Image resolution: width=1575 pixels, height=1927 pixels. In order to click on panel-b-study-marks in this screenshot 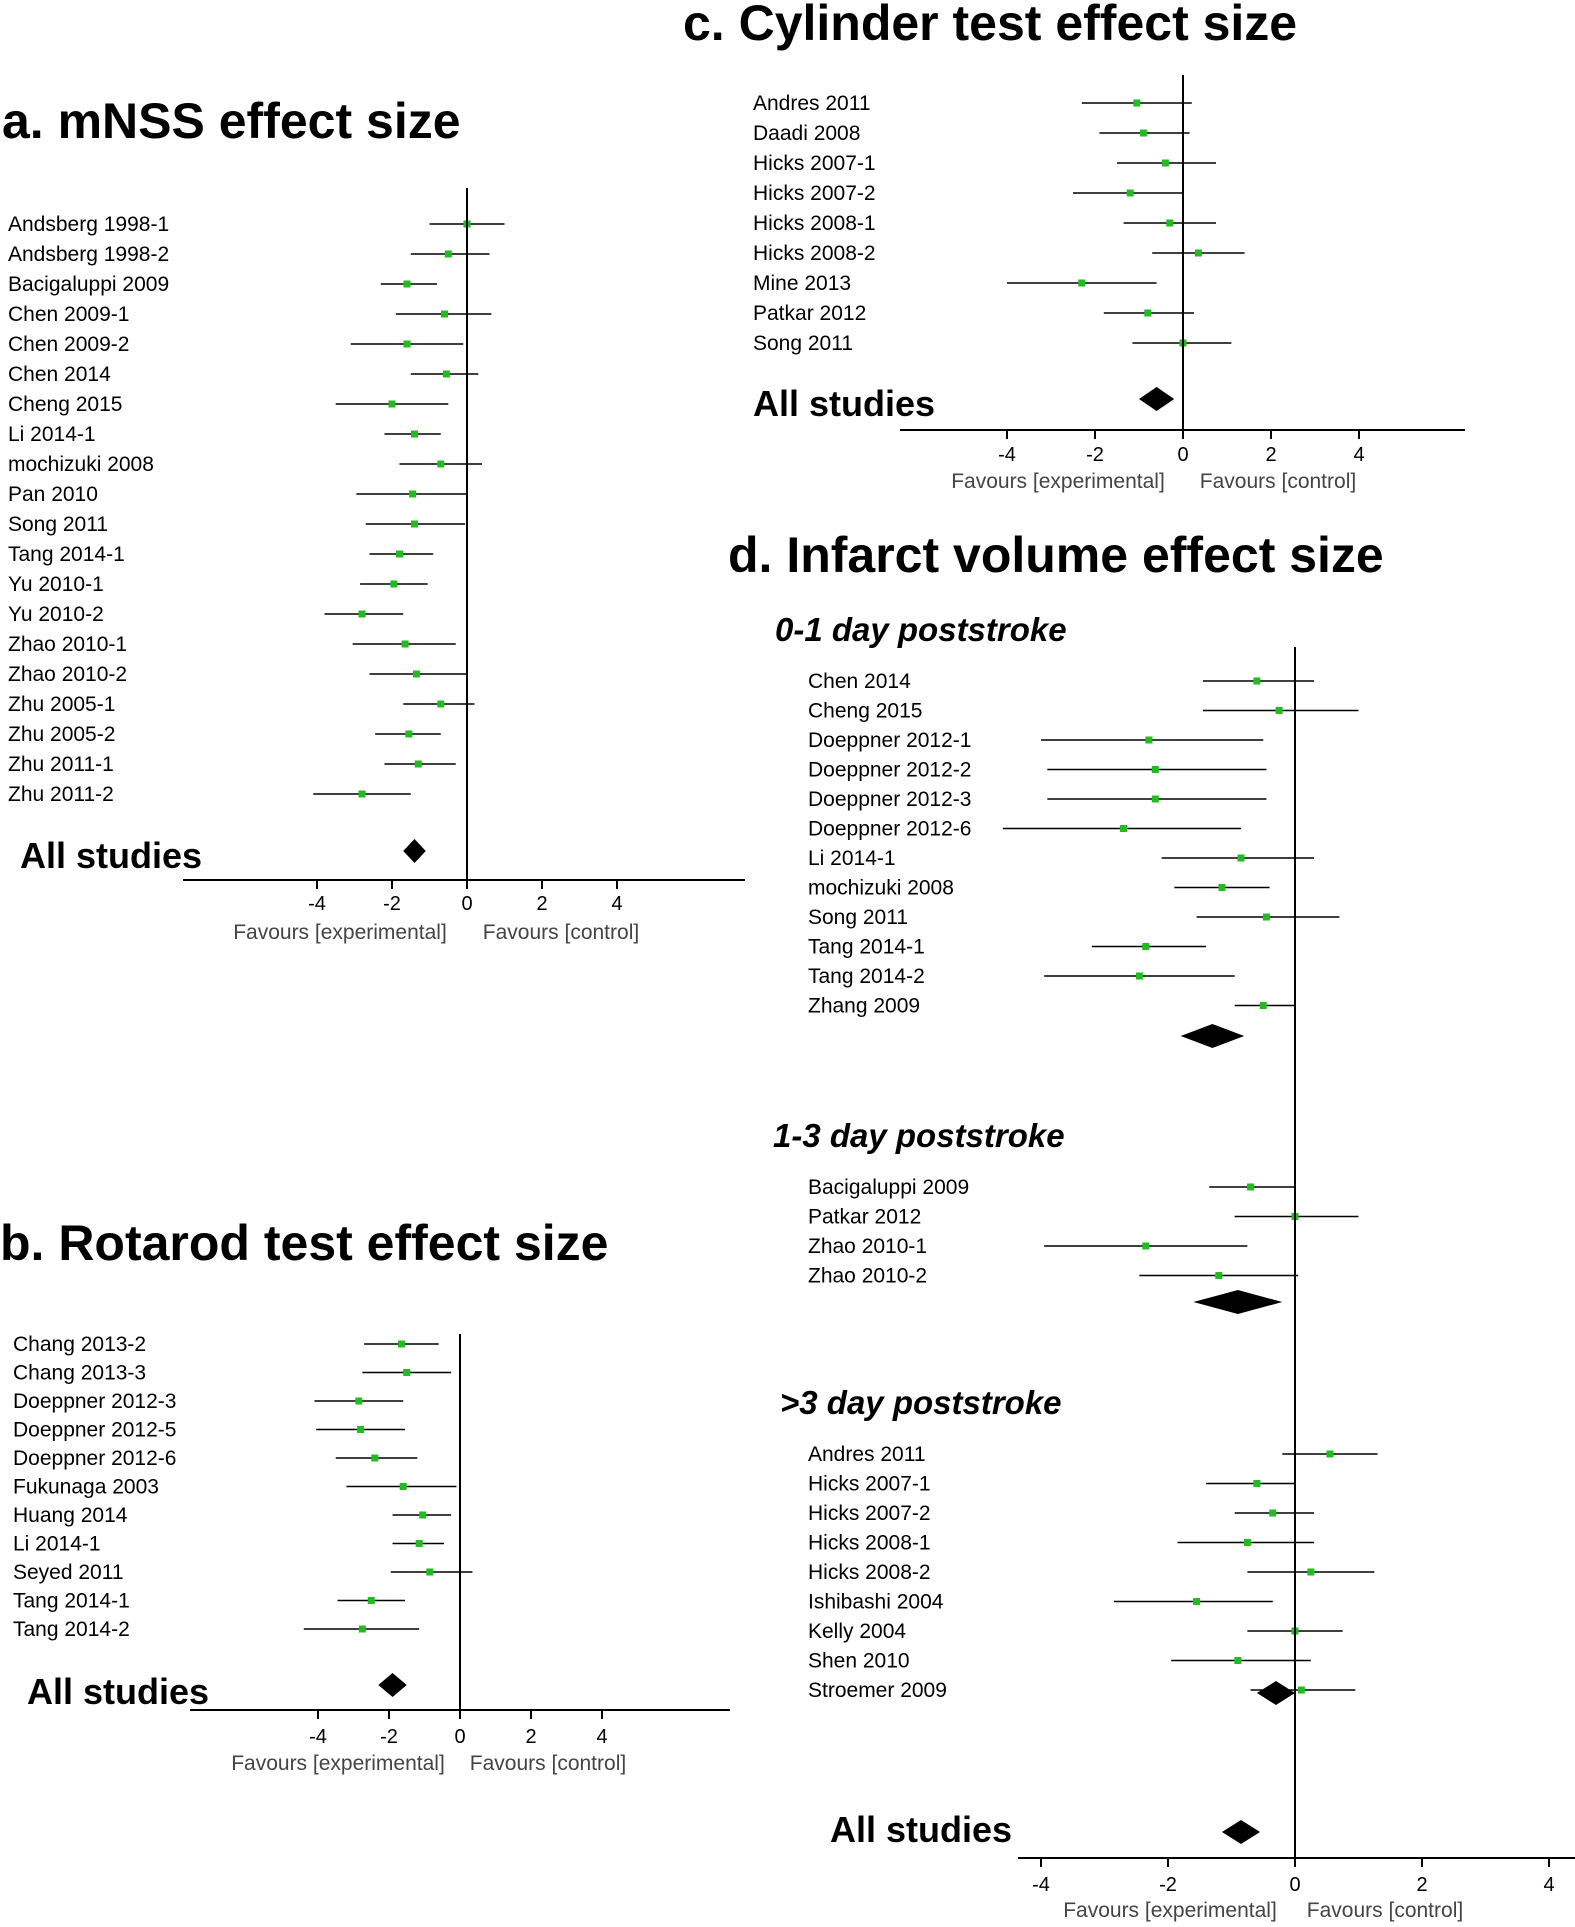, I will do `click(388, 1518)`.